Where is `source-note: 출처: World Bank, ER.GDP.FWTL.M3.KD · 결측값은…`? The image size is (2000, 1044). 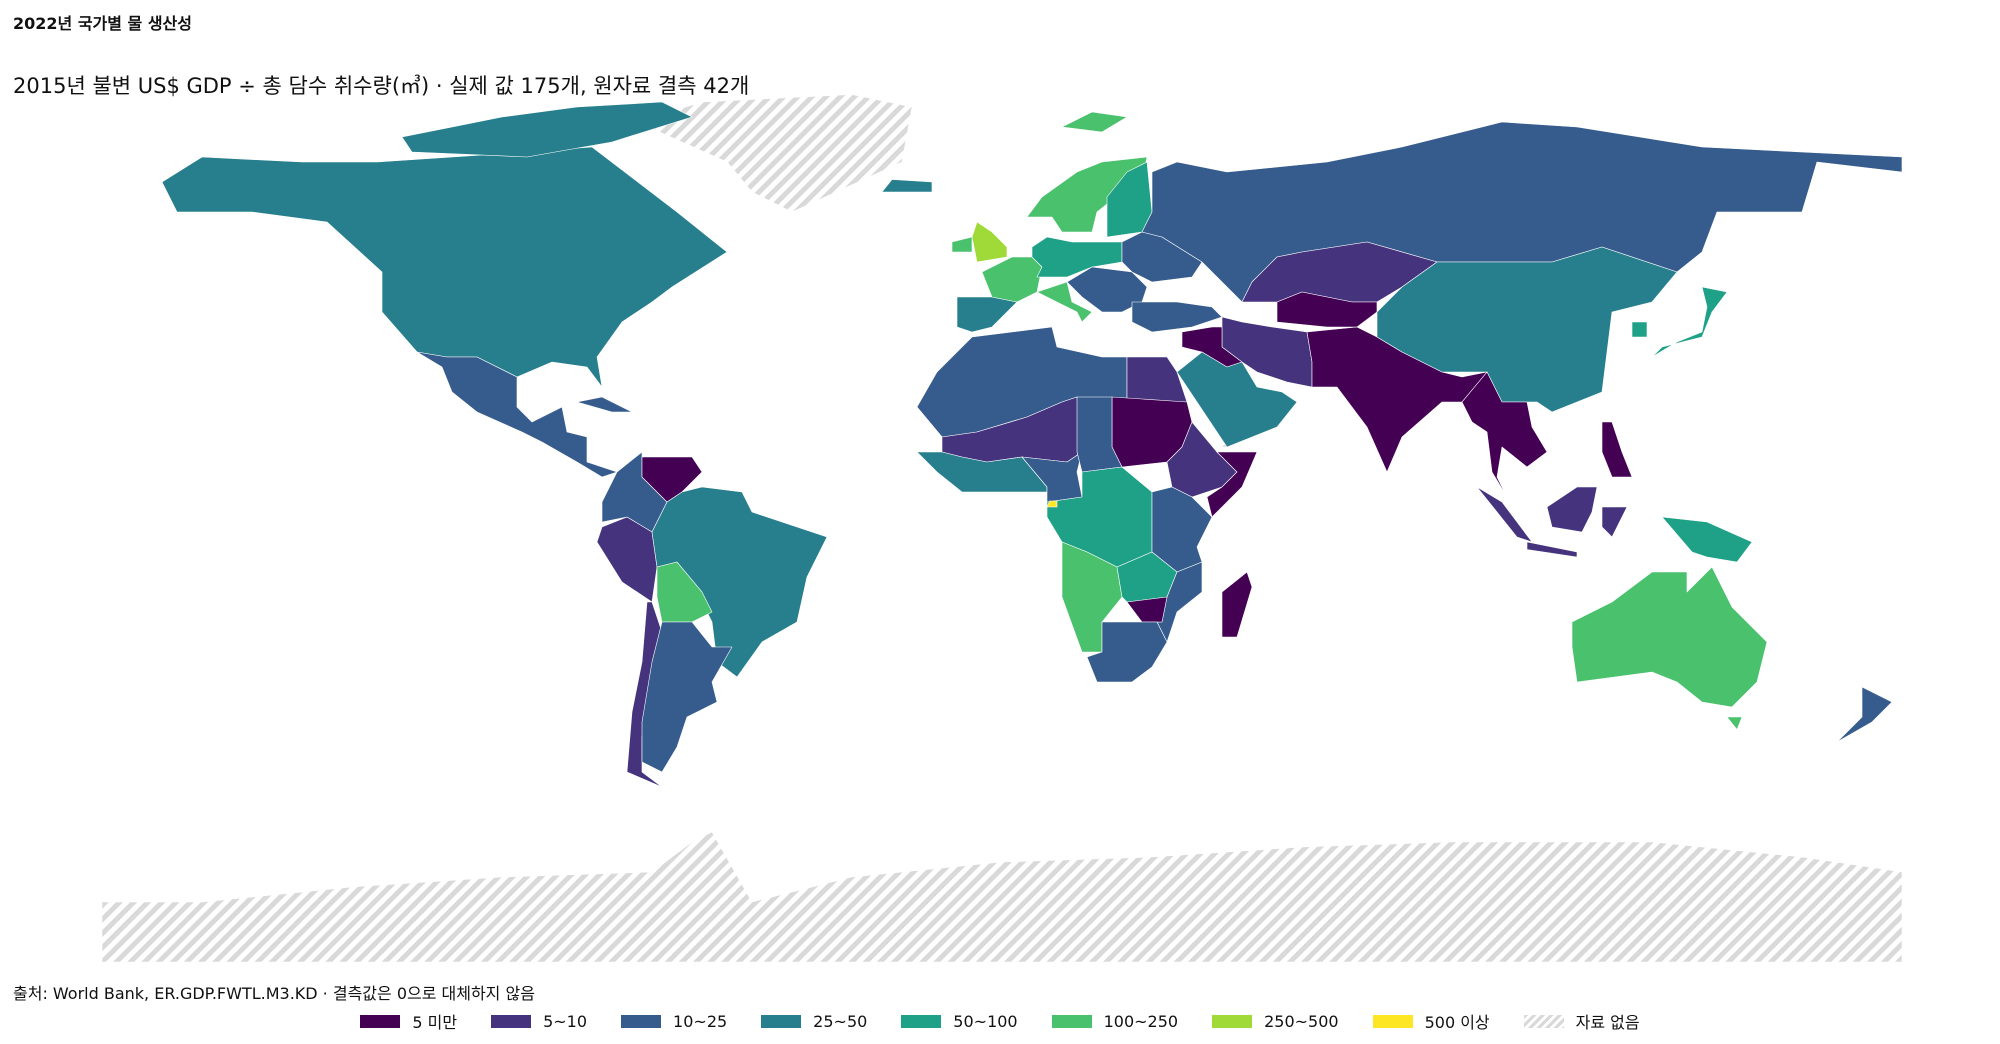 source-note: 출처: World Bank, ER.GDP.FWTL.M3.KD · 결측값은… is located at coordinates (274, 993).